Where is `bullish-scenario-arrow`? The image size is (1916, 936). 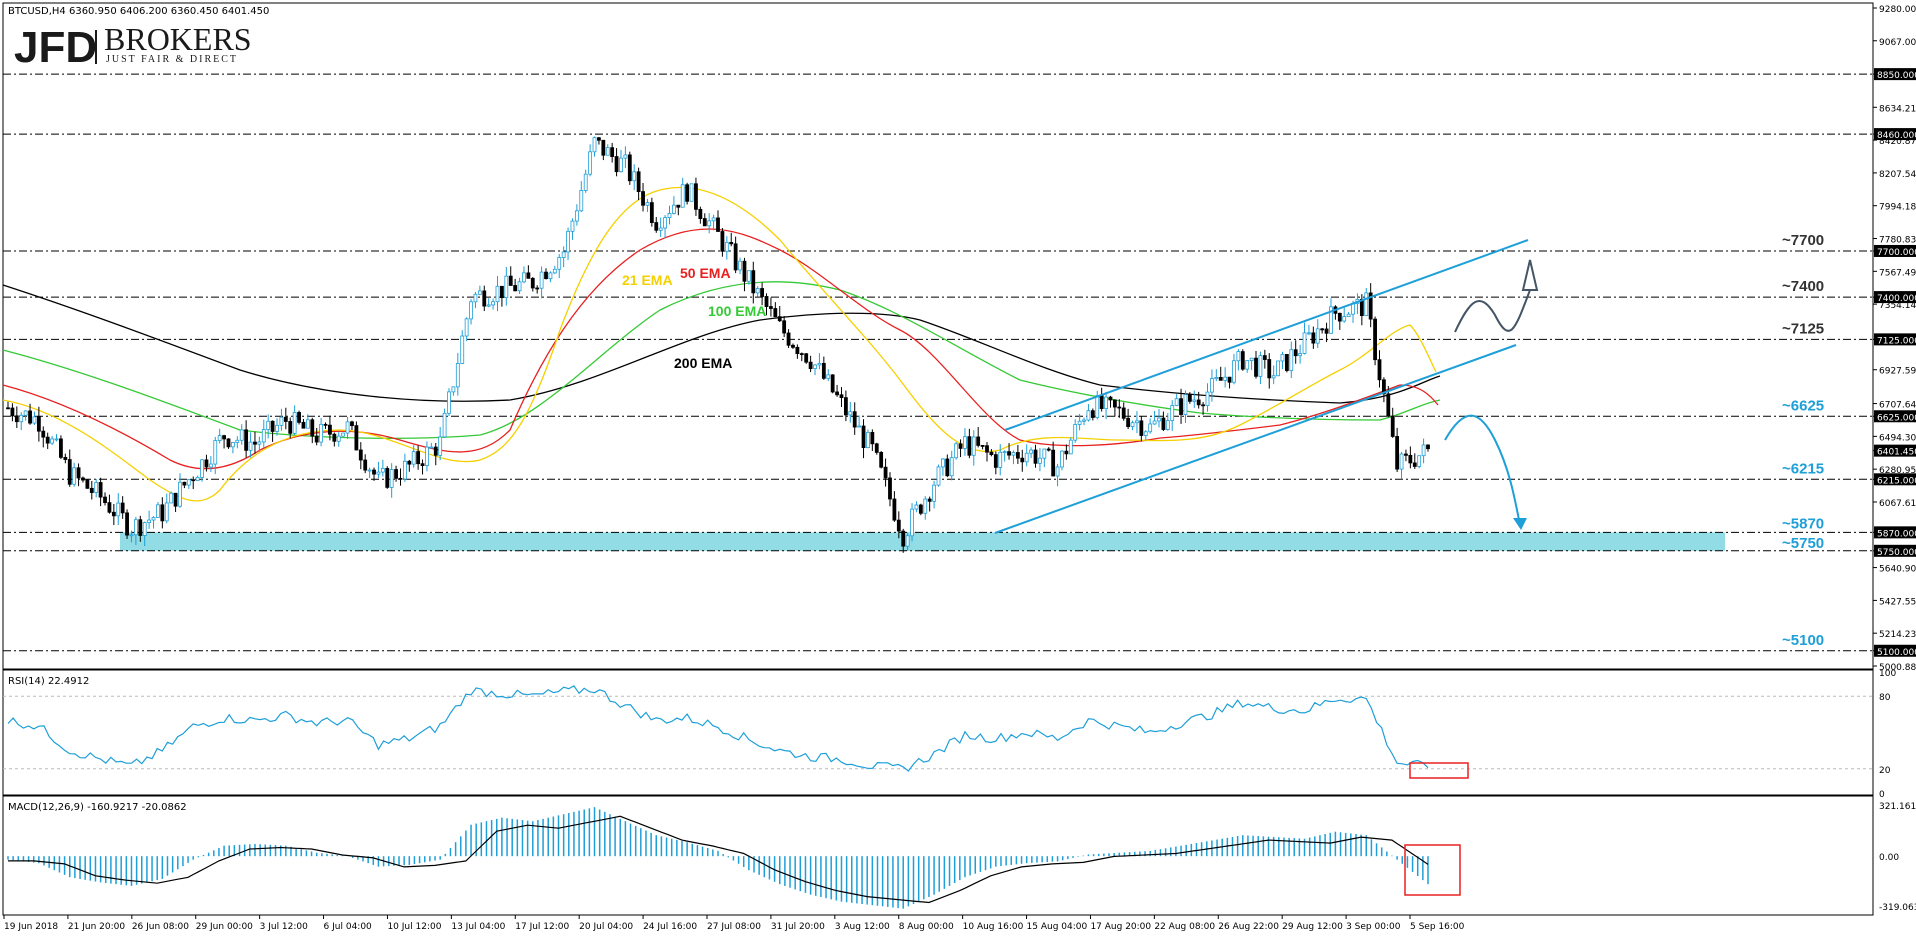
bullish-scenario-arrow is located at coordinates (1496, 296).